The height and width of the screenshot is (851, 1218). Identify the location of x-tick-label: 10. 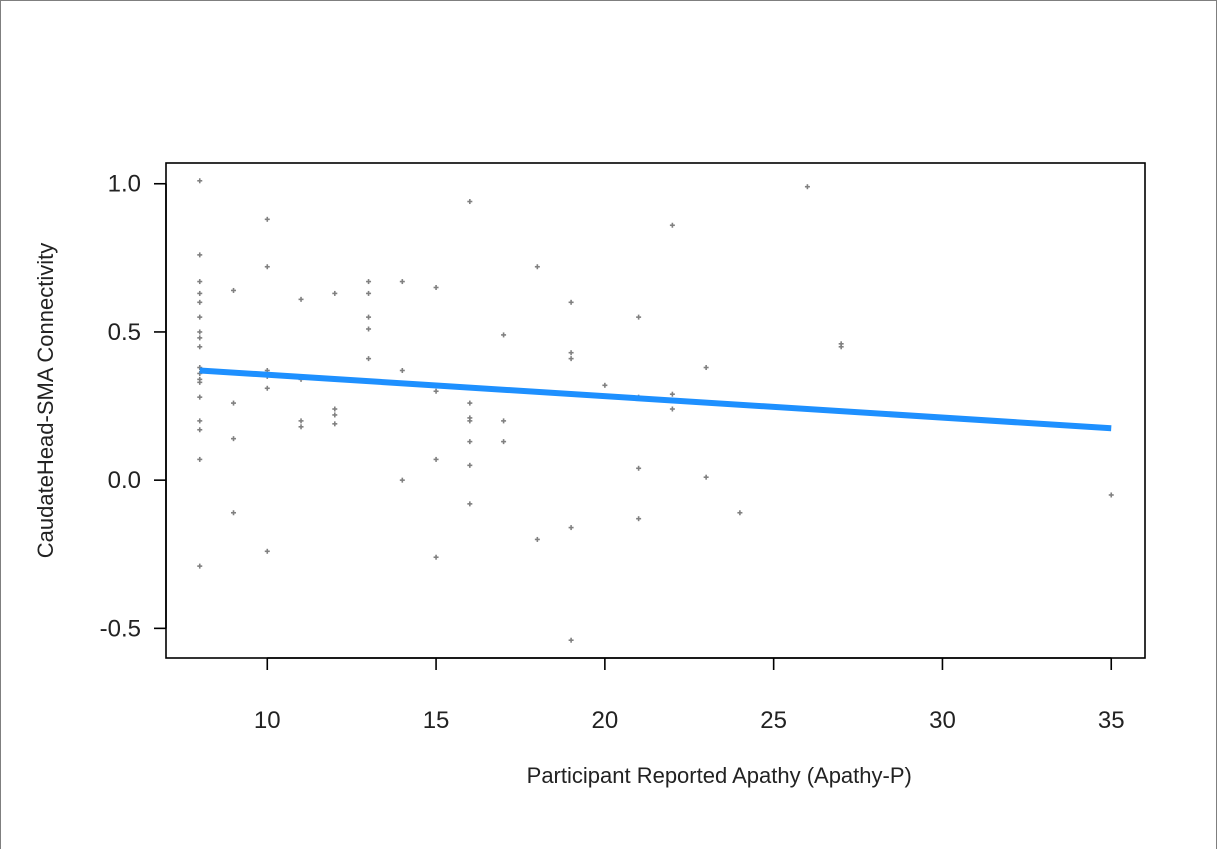
(267, 720).